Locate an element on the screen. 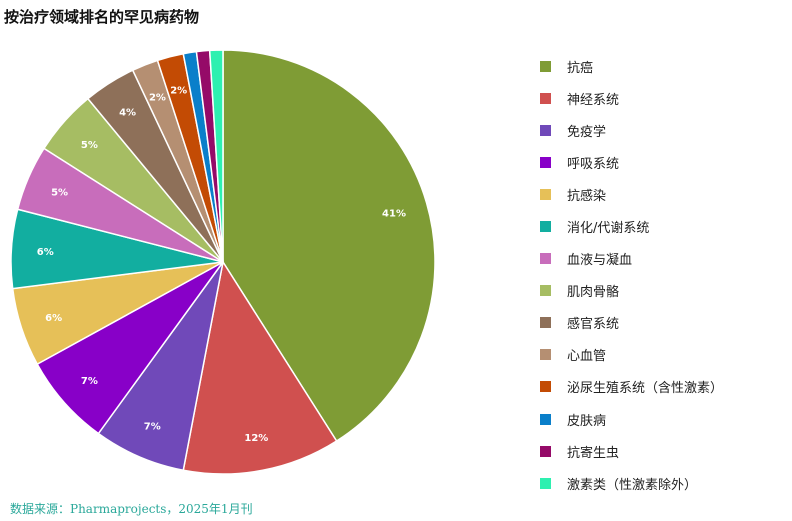 Image resolution: width=792 pixels, height=521 pixels. legend-label: 皮肤病 is located at coordinates (587, 421).